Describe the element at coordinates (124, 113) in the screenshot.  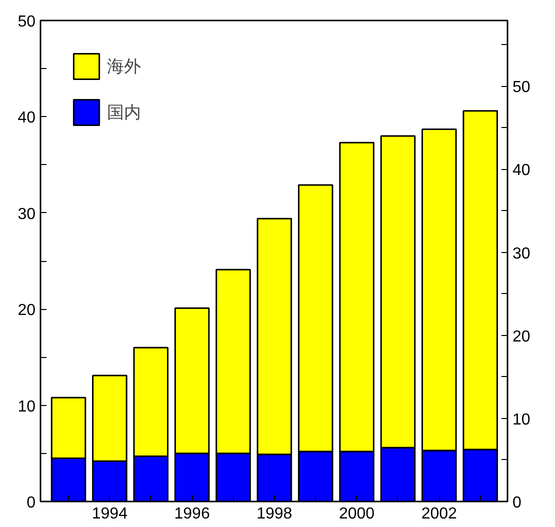
I see `legend-label: 国内` at that location.